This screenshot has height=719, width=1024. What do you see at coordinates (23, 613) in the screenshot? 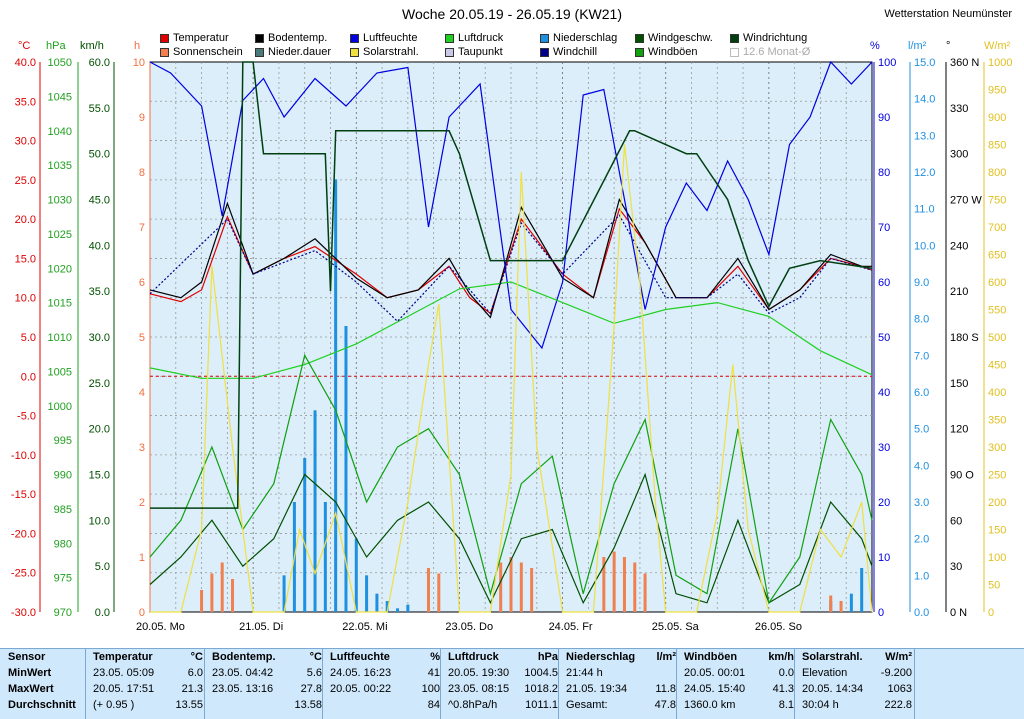
I see `tick-label-temp_c: -30.0` at bounding box center [23, 613].